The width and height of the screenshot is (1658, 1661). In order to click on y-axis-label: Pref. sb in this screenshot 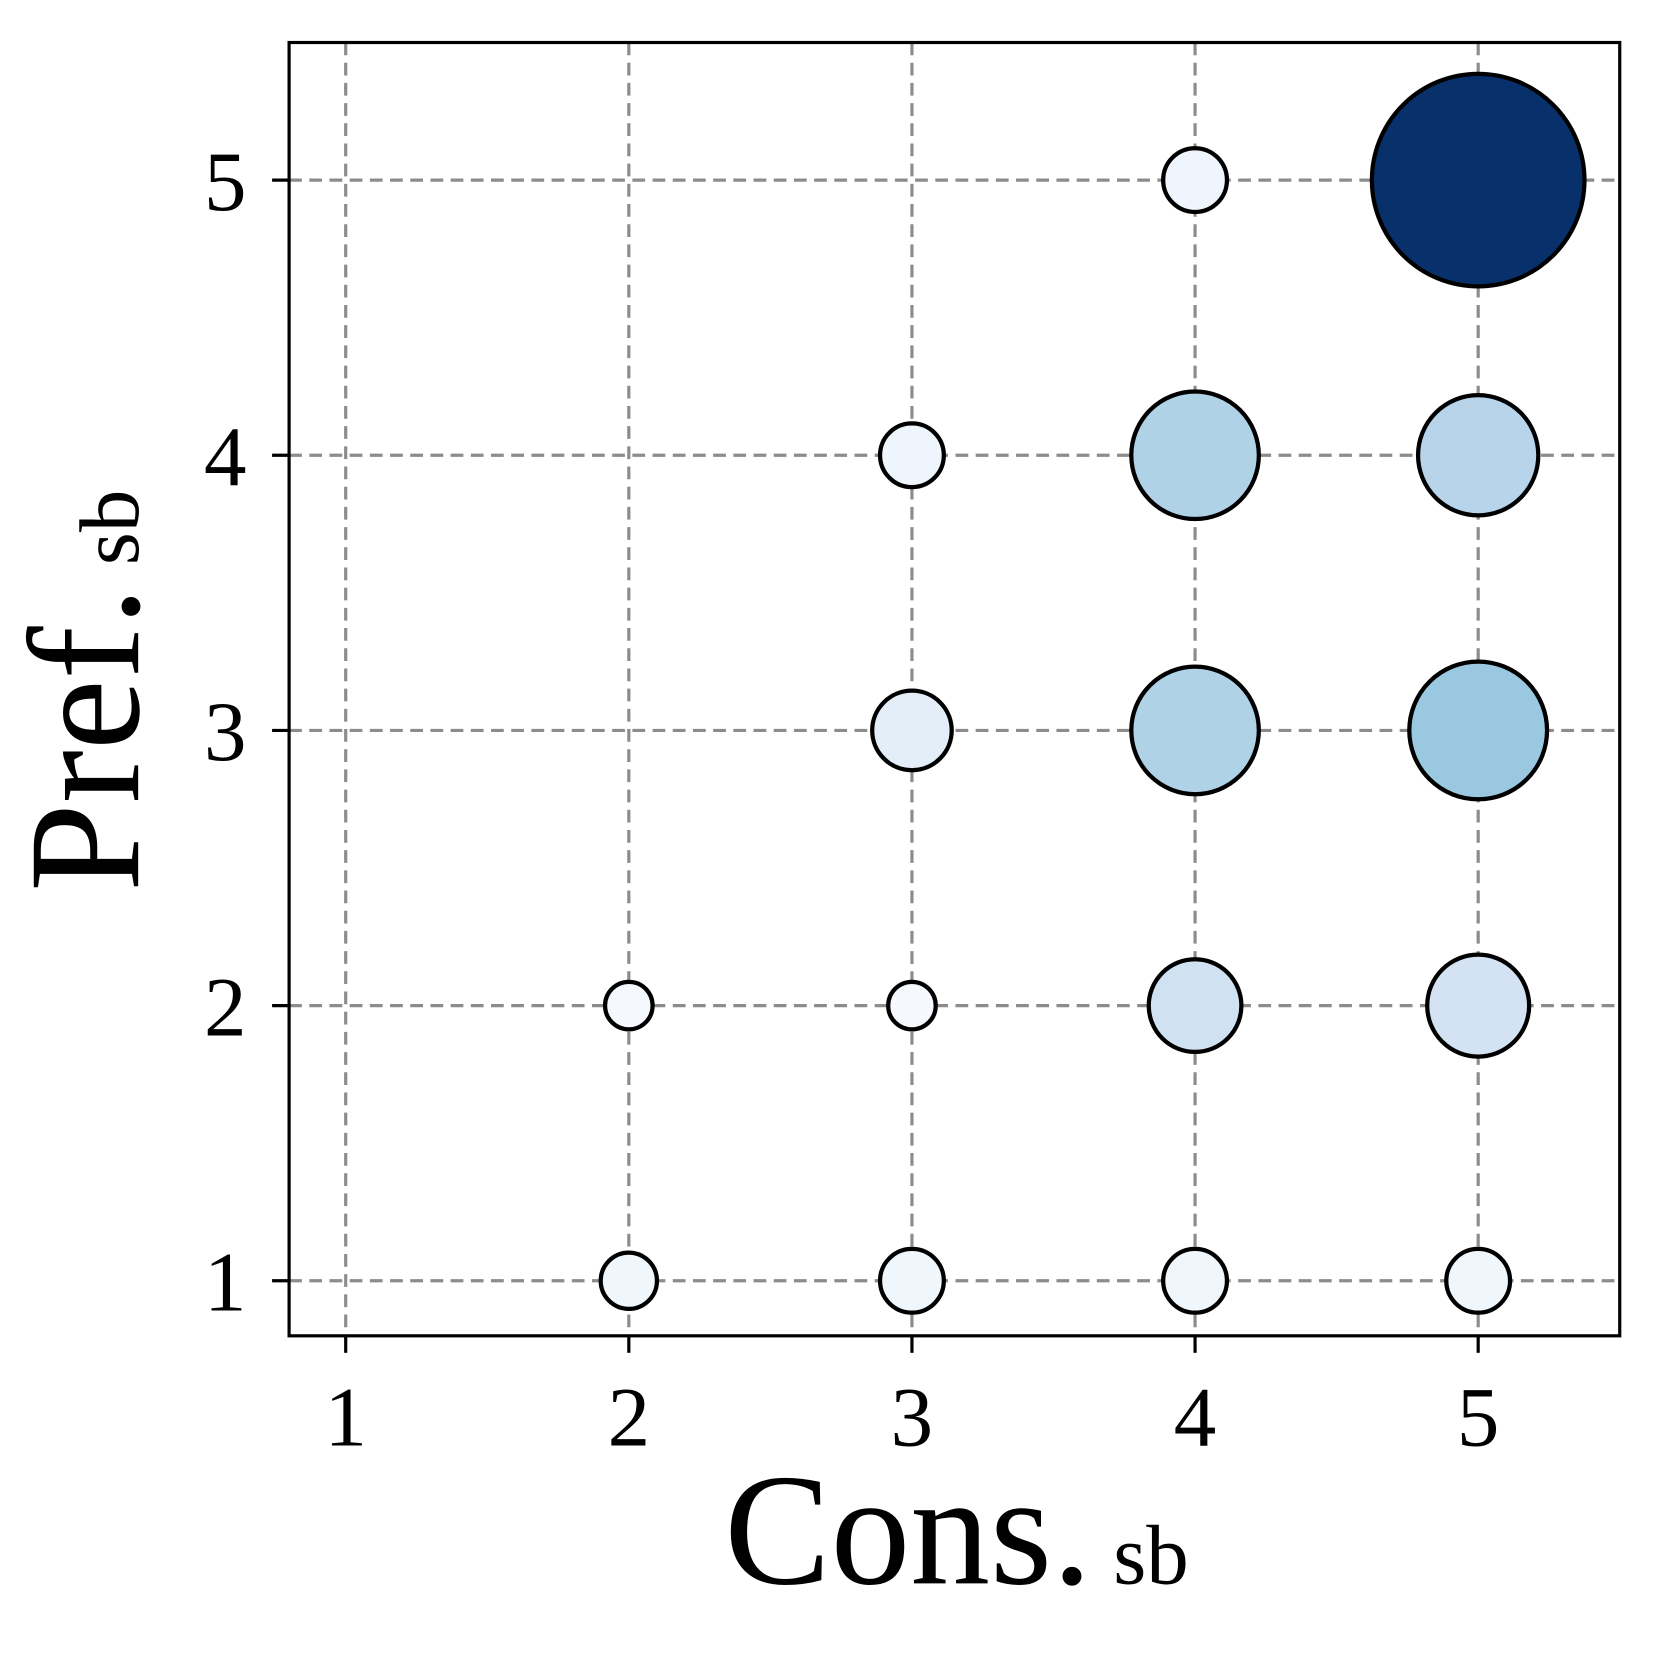, I will do `click(86, 691)`.